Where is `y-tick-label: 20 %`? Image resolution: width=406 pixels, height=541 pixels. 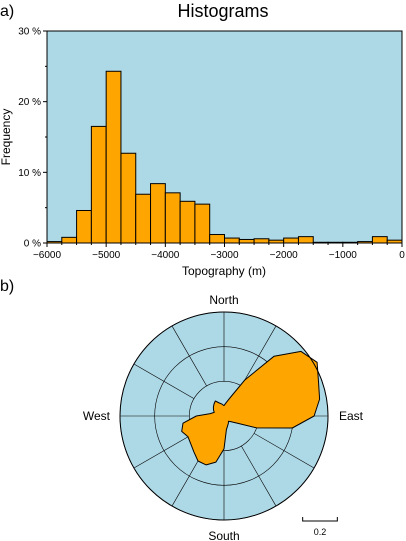 y-tick-label: 20 % is located at coordinates (29, 102).